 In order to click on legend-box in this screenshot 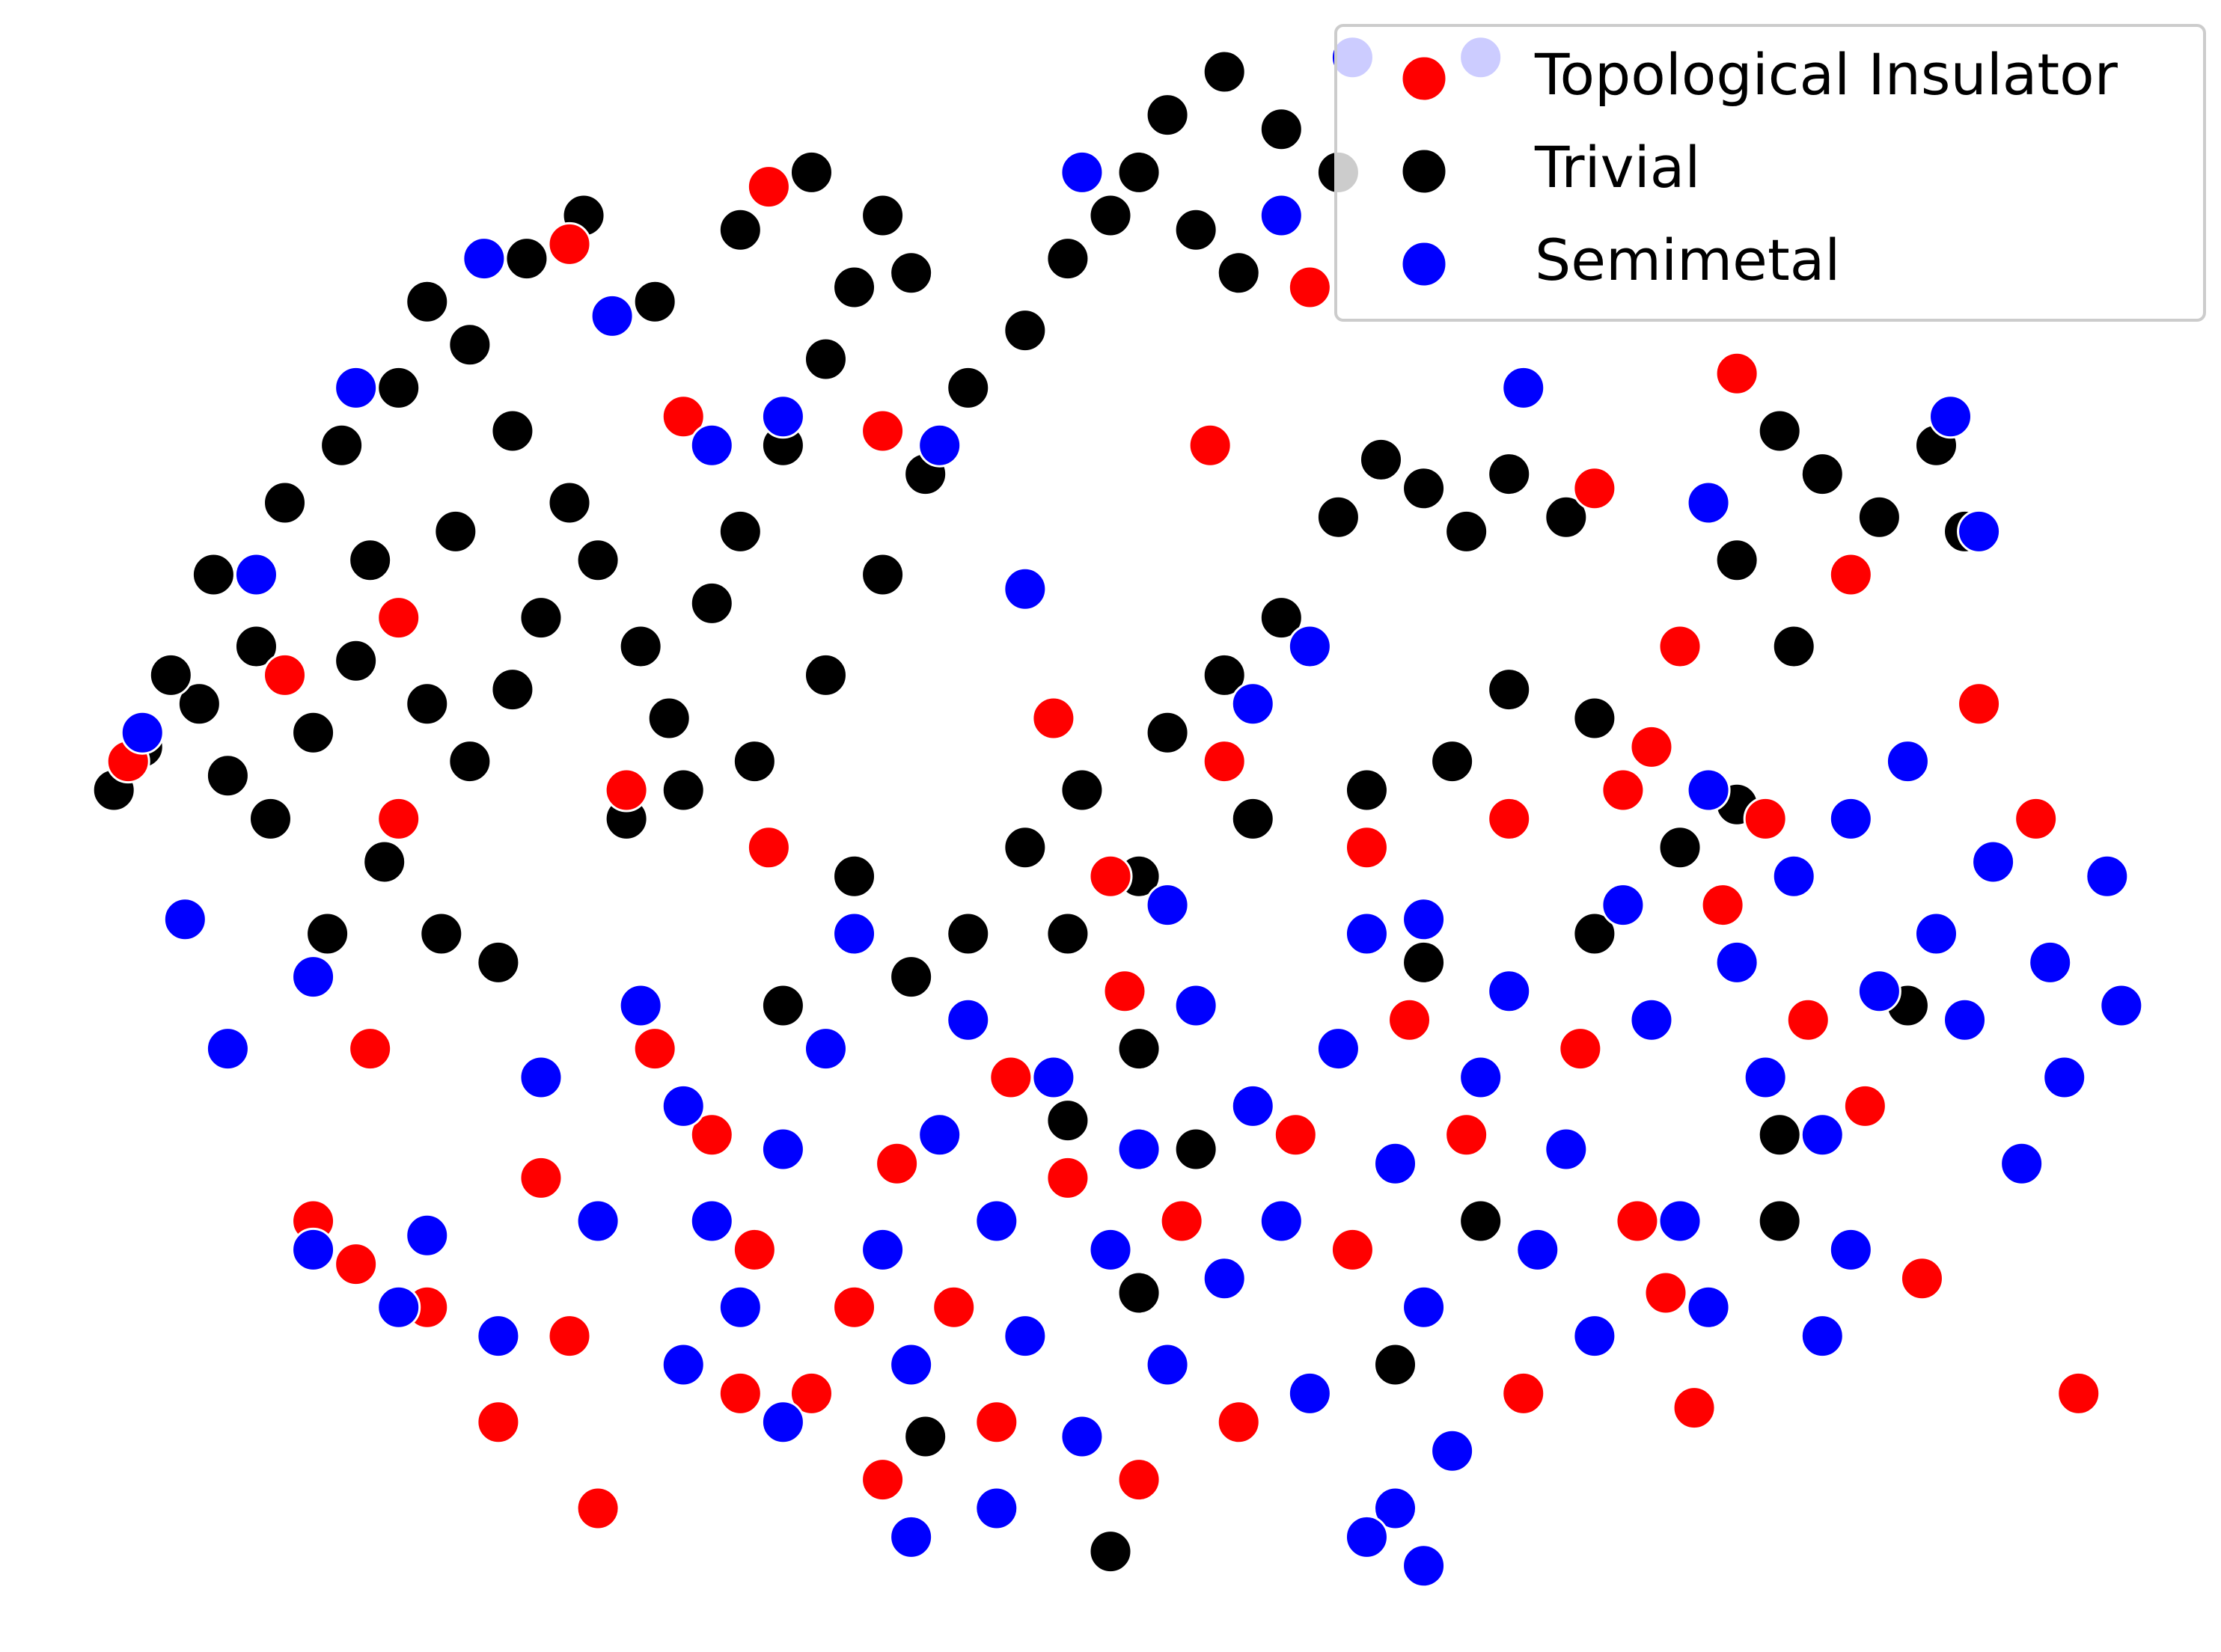, I will do `click(1770, 173)`.